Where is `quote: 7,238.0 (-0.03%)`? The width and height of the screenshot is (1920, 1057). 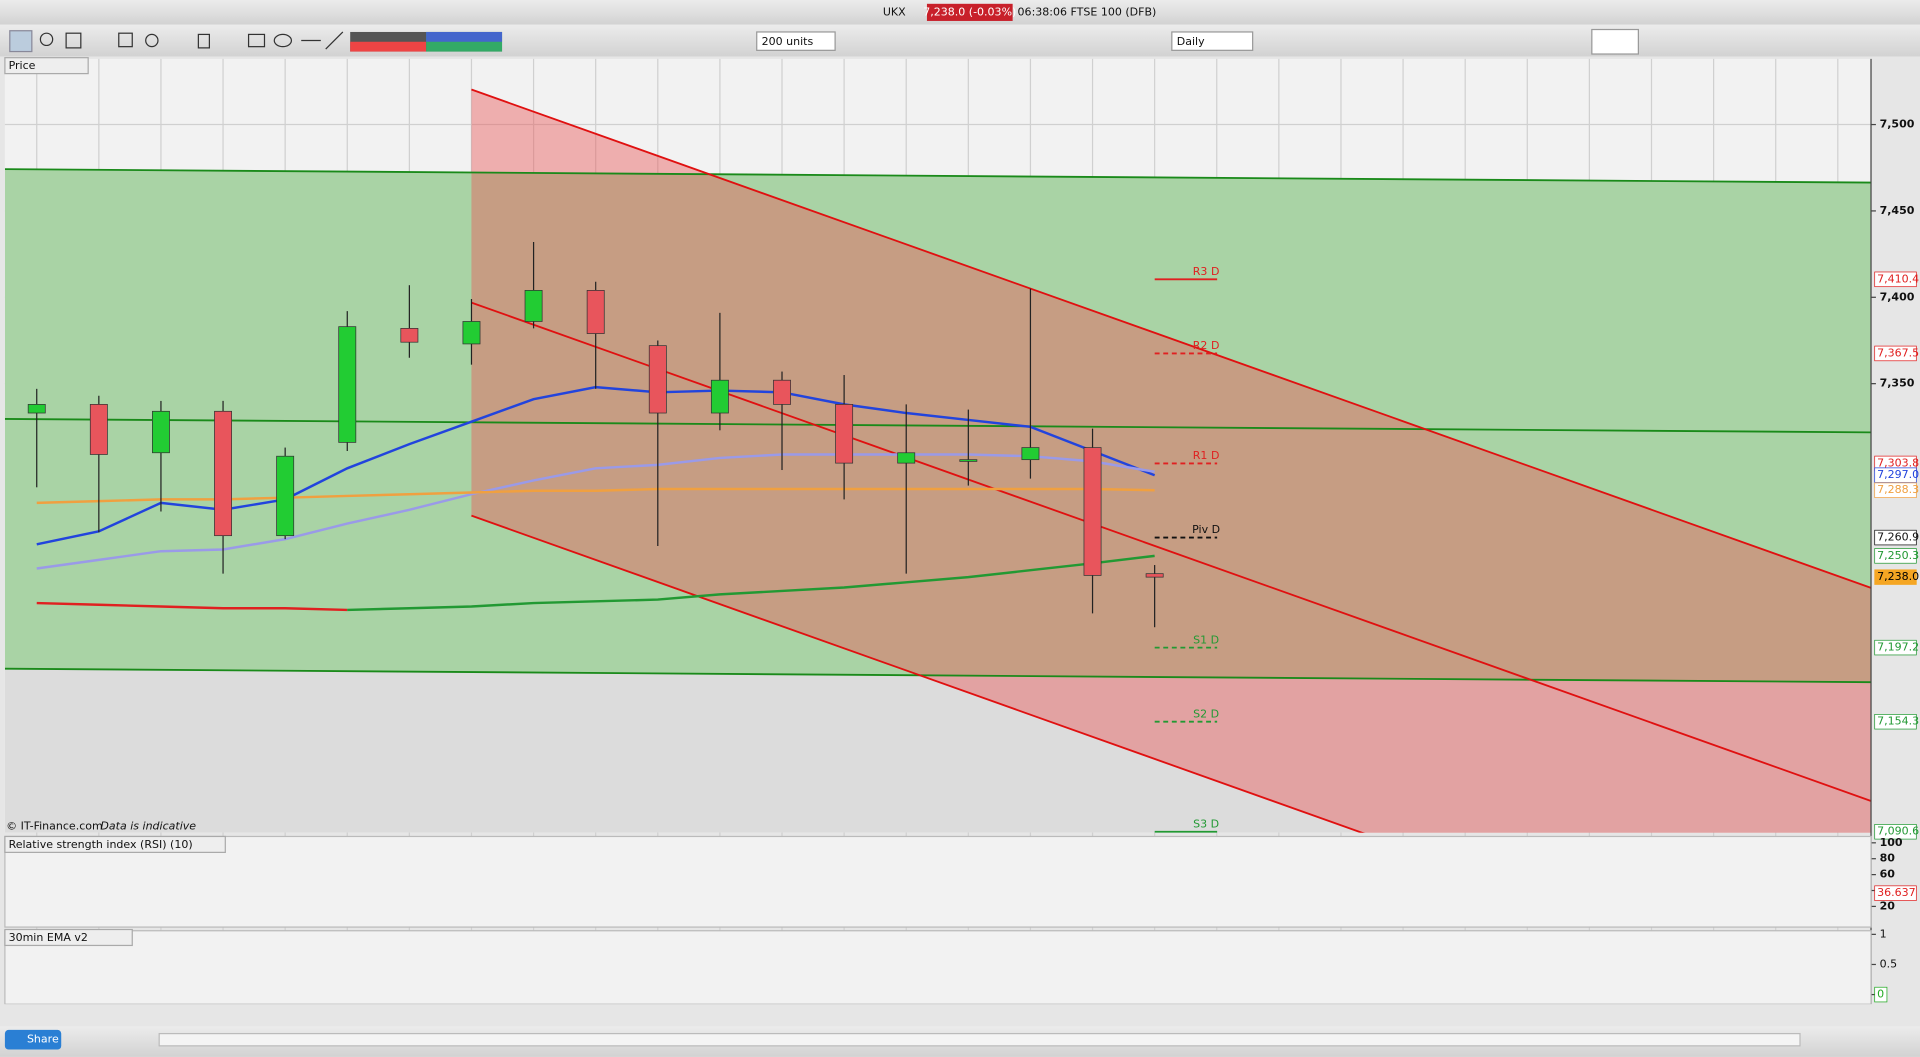 quote: 7,238.0 (-0.03%) is located at coordinates (969, 11).